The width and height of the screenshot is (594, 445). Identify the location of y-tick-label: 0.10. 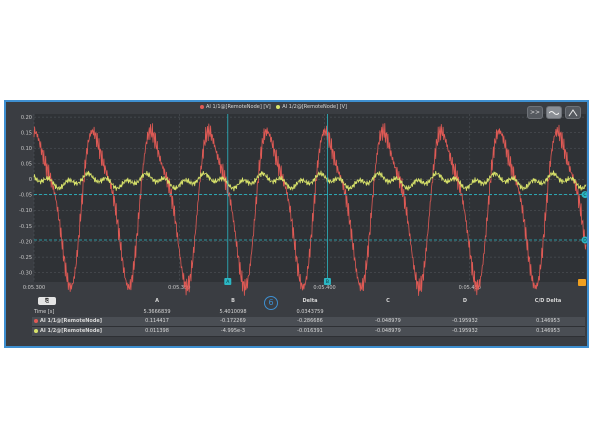
(26, 149).